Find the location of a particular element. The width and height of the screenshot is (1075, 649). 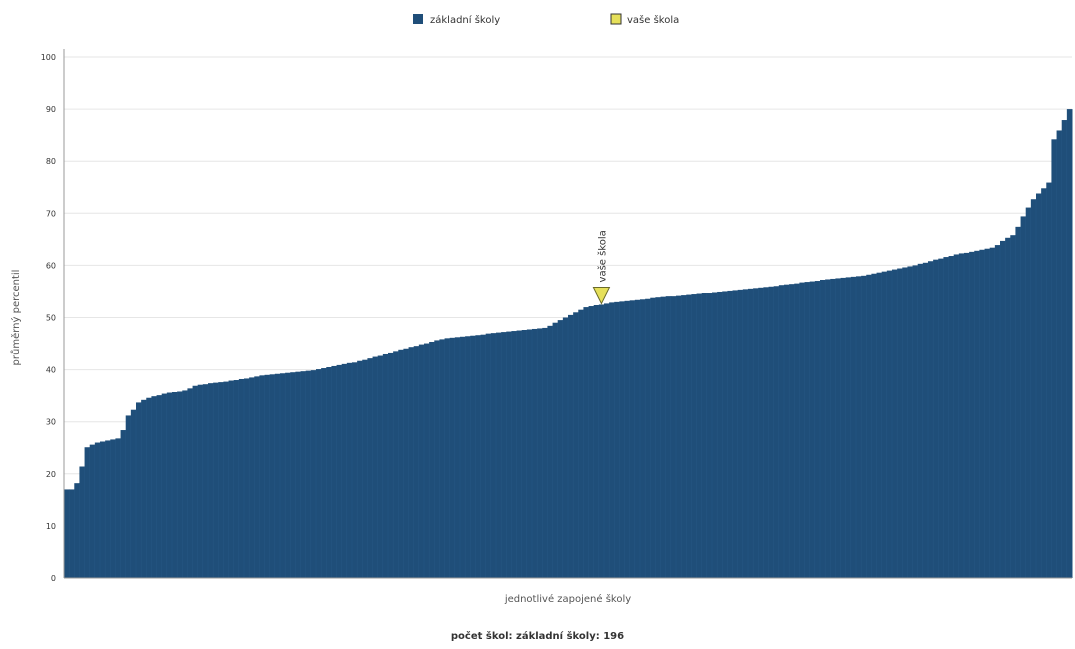

y-tick-label: 0 is located at coordinates (53, 578).